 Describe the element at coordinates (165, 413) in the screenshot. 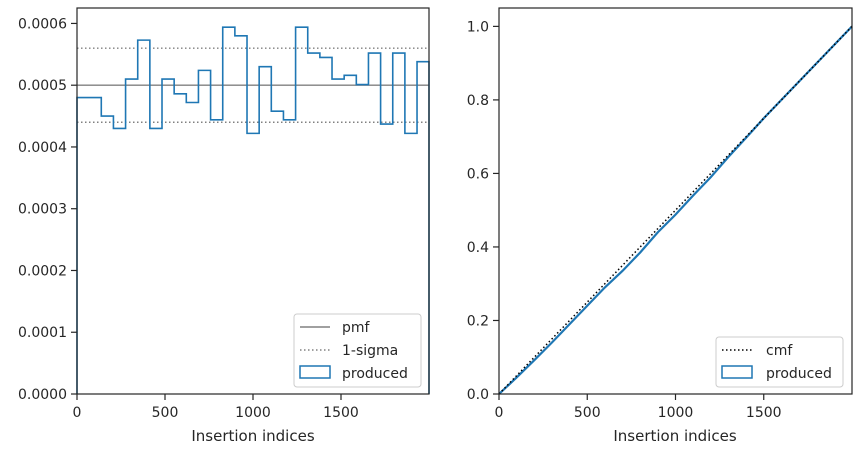

I see `left-x-tick-label: 500` at that location.